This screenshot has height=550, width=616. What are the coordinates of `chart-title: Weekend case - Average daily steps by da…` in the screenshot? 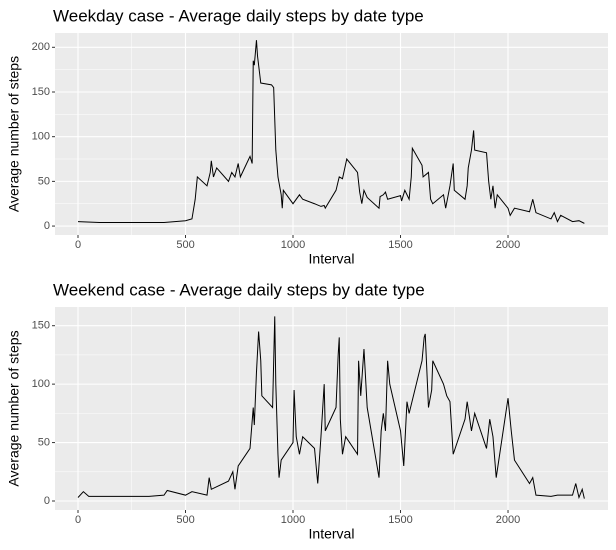 It's located at (239, 289).